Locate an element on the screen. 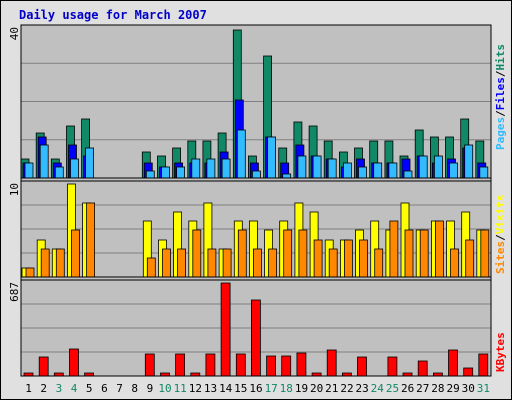 The height and width of the screenshot is (405, 512). legend-part: Files is located at coordinates (500, 93).